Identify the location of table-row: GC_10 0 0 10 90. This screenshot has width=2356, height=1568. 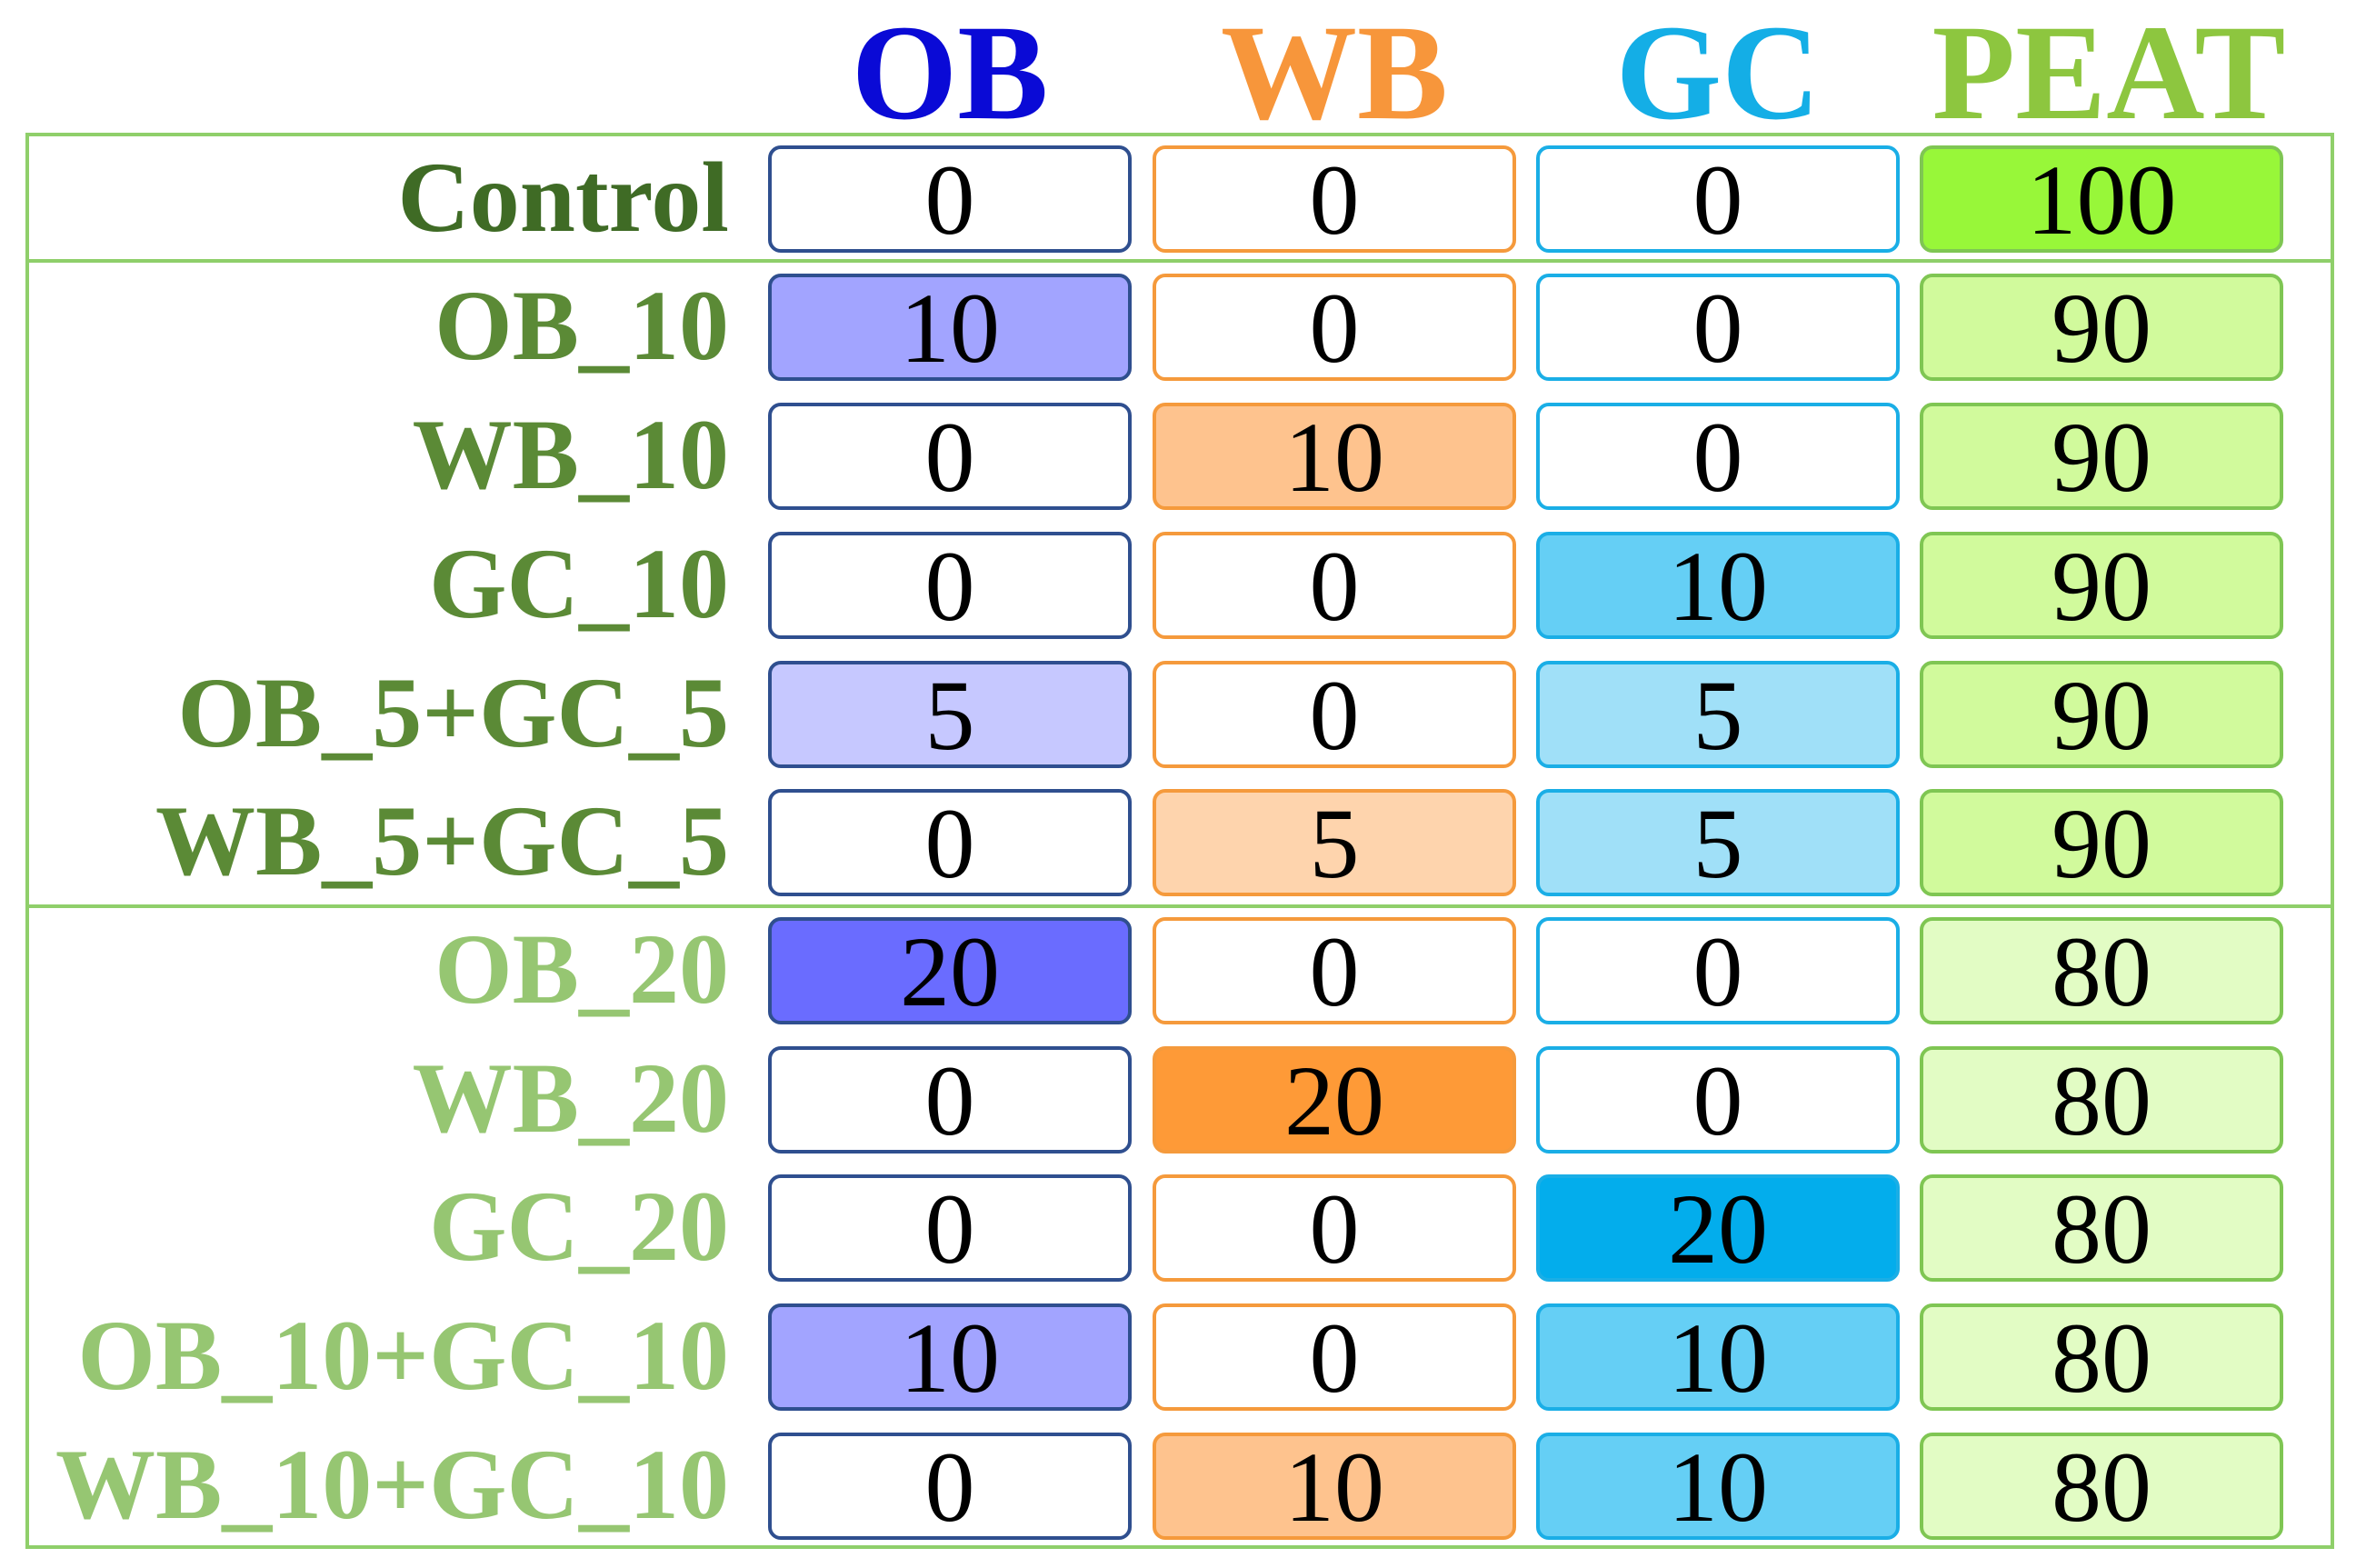
(1178, 583).